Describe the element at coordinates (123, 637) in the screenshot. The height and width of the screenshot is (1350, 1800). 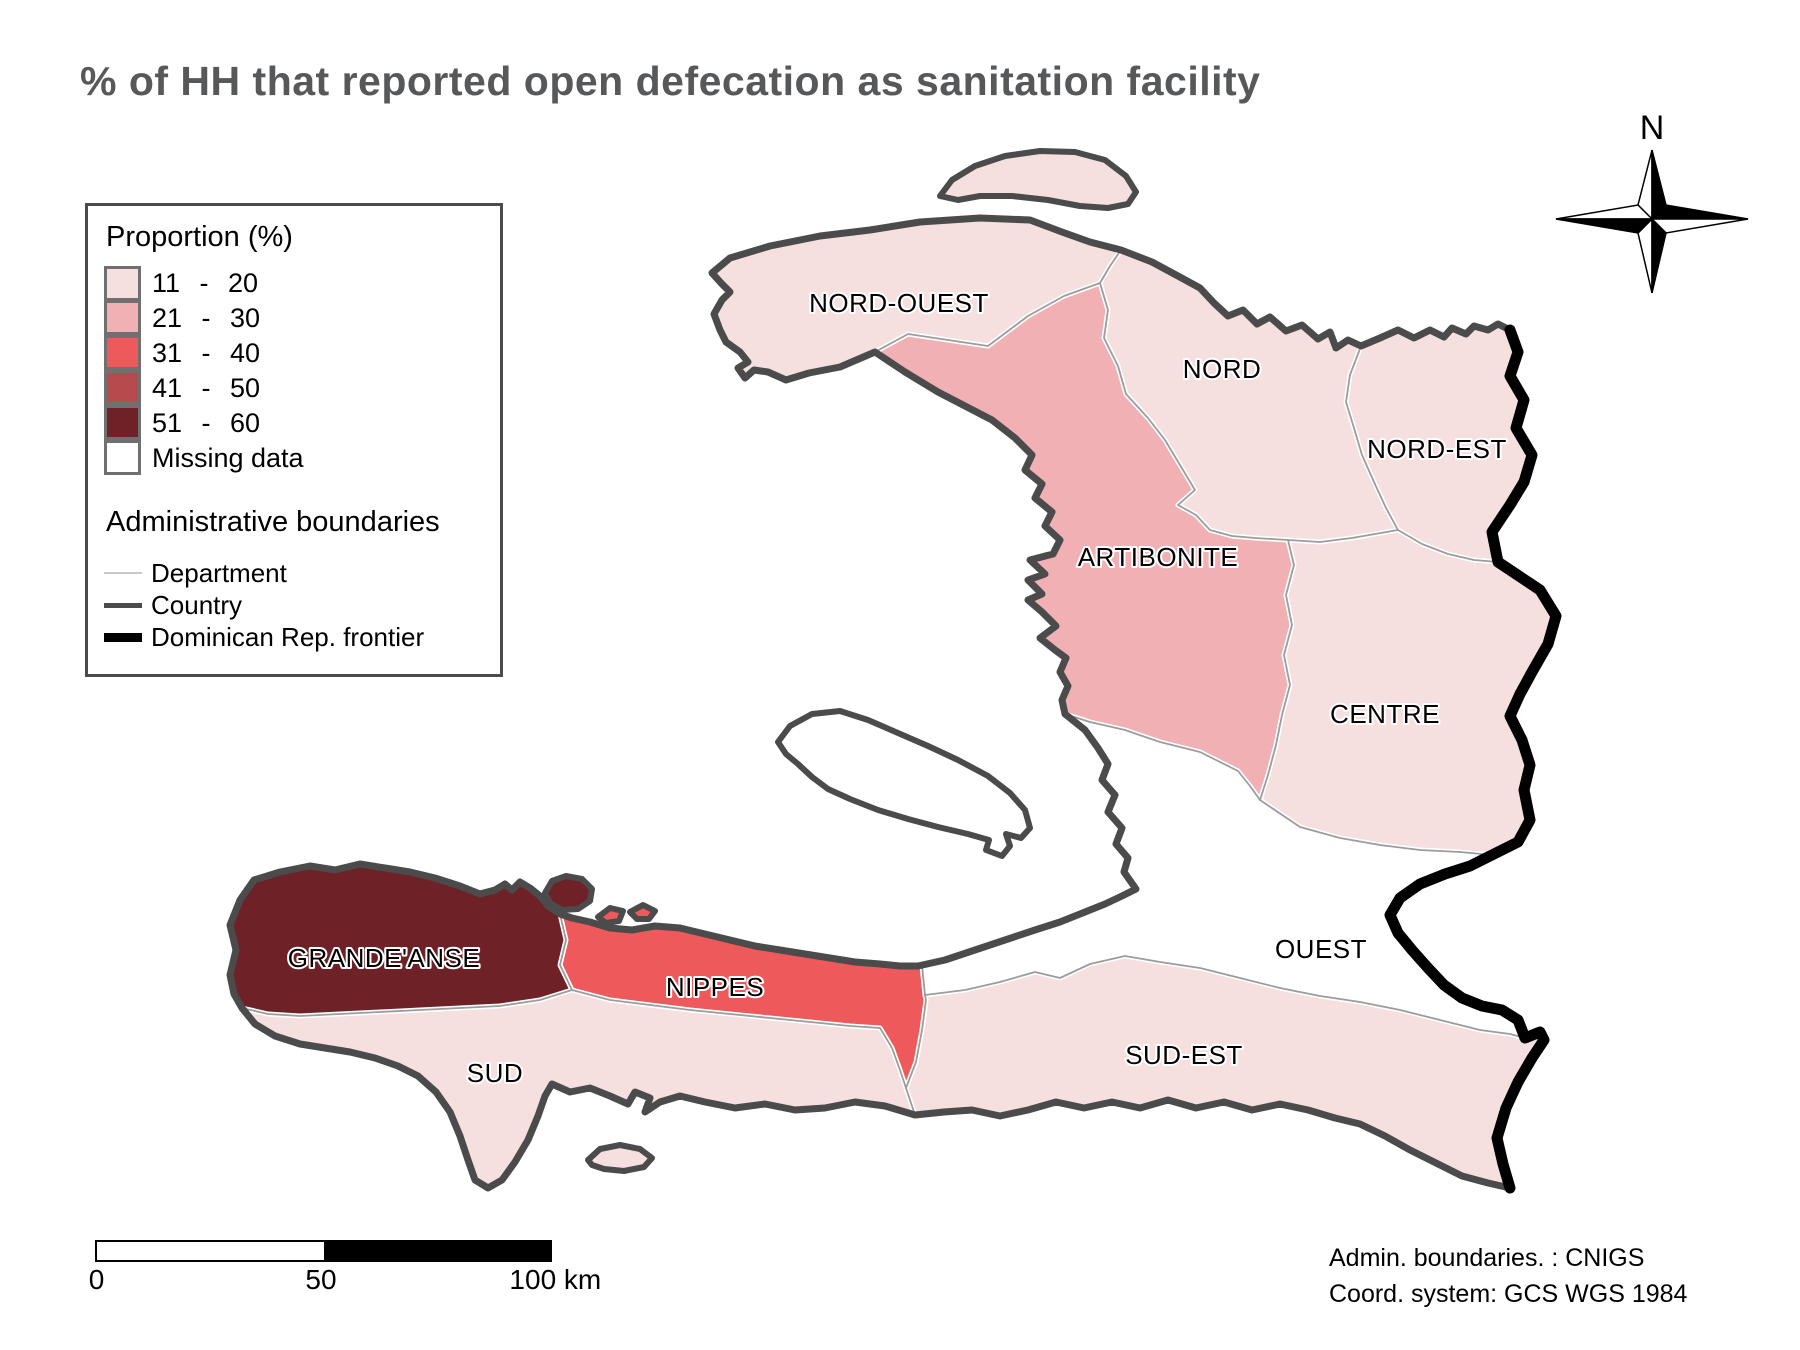
I see `frontier-line-sample` at that location.